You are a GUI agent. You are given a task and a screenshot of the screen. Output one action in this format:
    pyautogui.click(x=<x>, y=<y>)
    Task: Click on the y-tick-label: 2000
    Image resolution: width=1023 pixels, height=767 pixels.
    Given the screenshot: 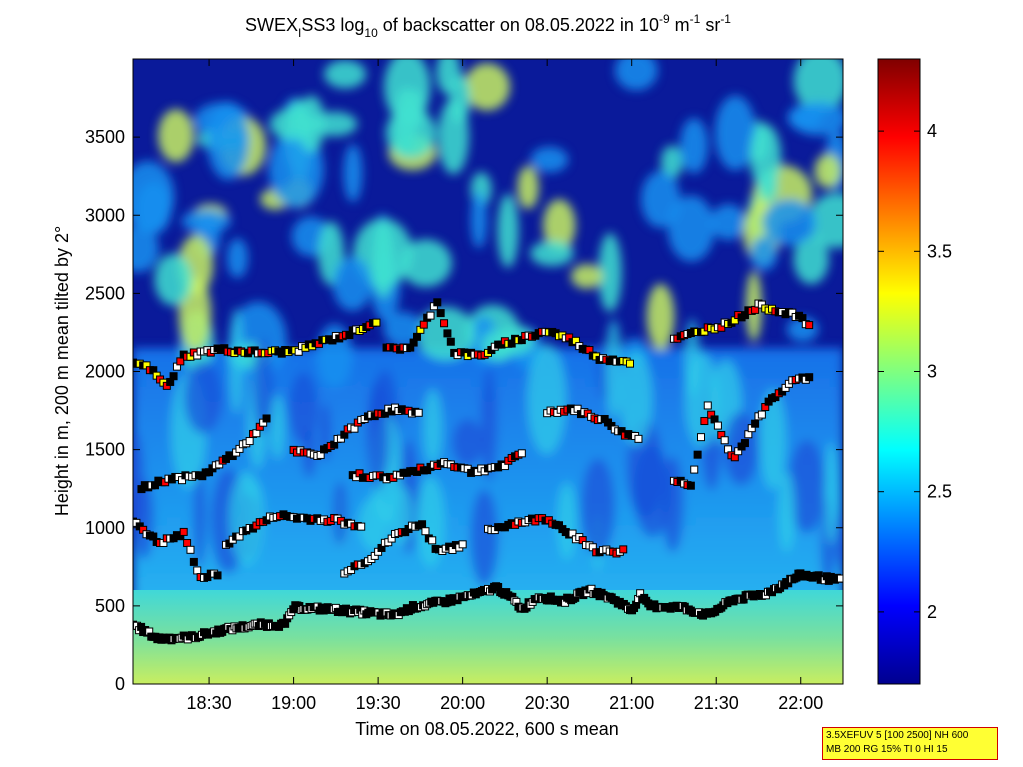 What is the action you would take?
    pyautogui.click(x=105, y=372)
    